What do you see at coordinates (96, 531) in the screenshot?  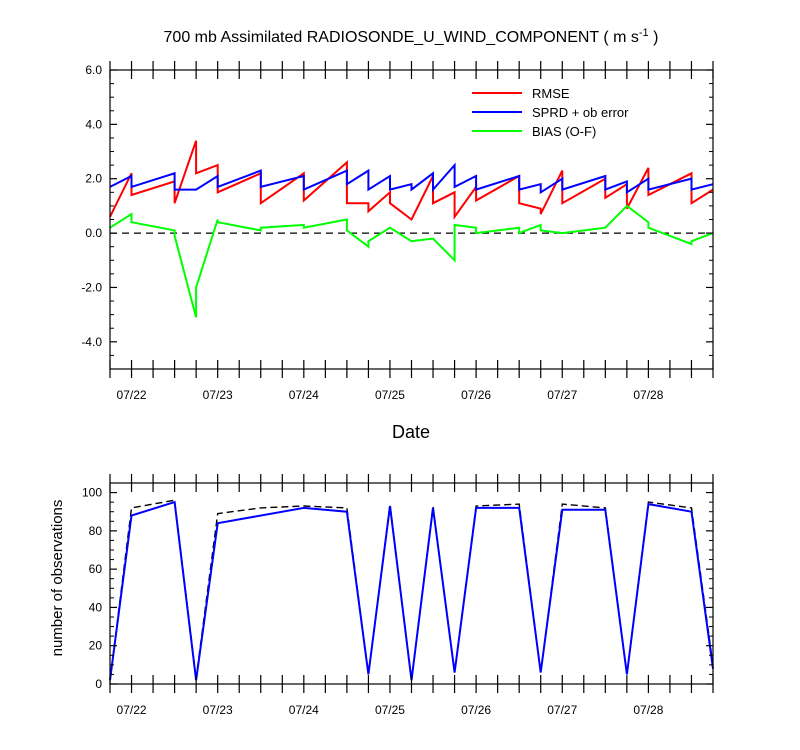 I see `y-tick-label: 80` at bounding box center [96, 531].